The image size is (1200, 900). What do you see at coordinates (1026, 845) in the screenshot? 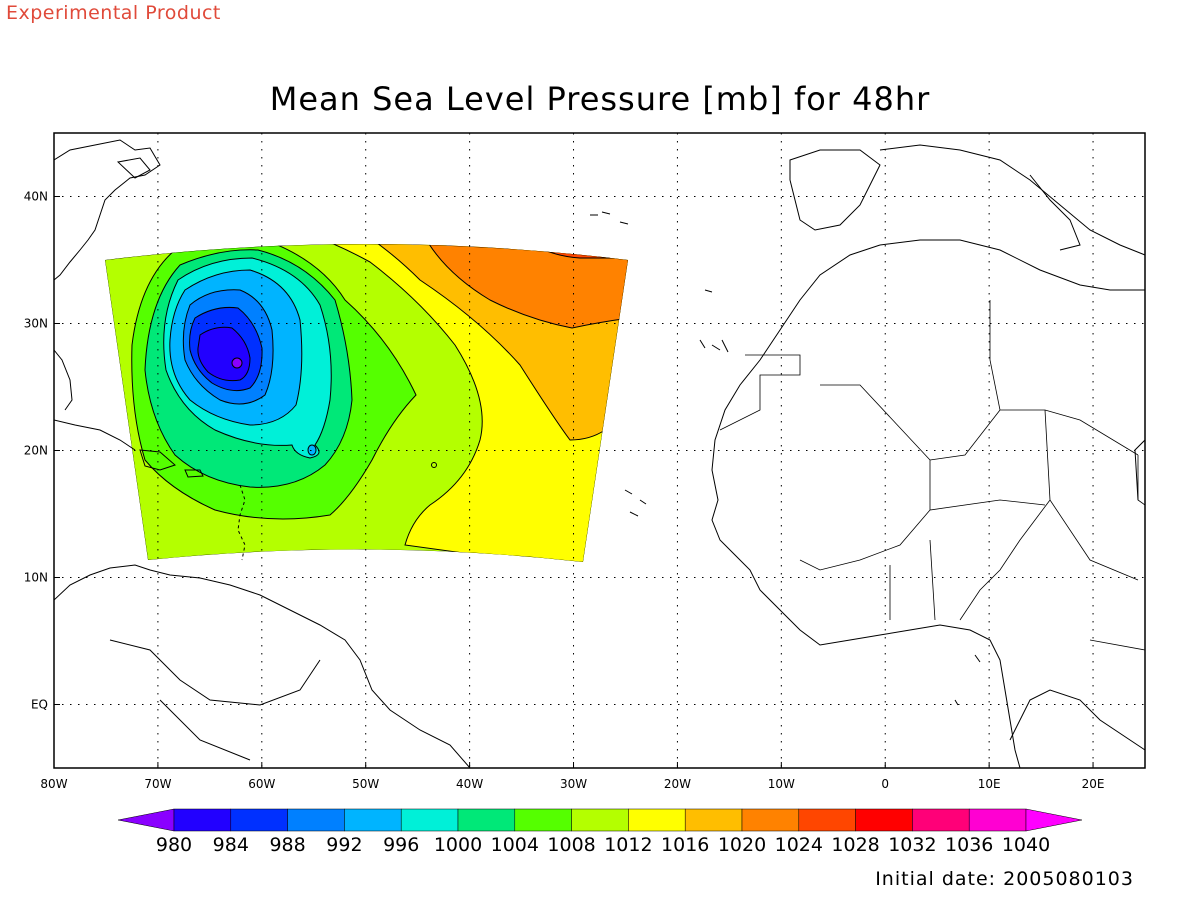
I see `colorbar-level-label: 1040` at bounding box center [1026, 845].